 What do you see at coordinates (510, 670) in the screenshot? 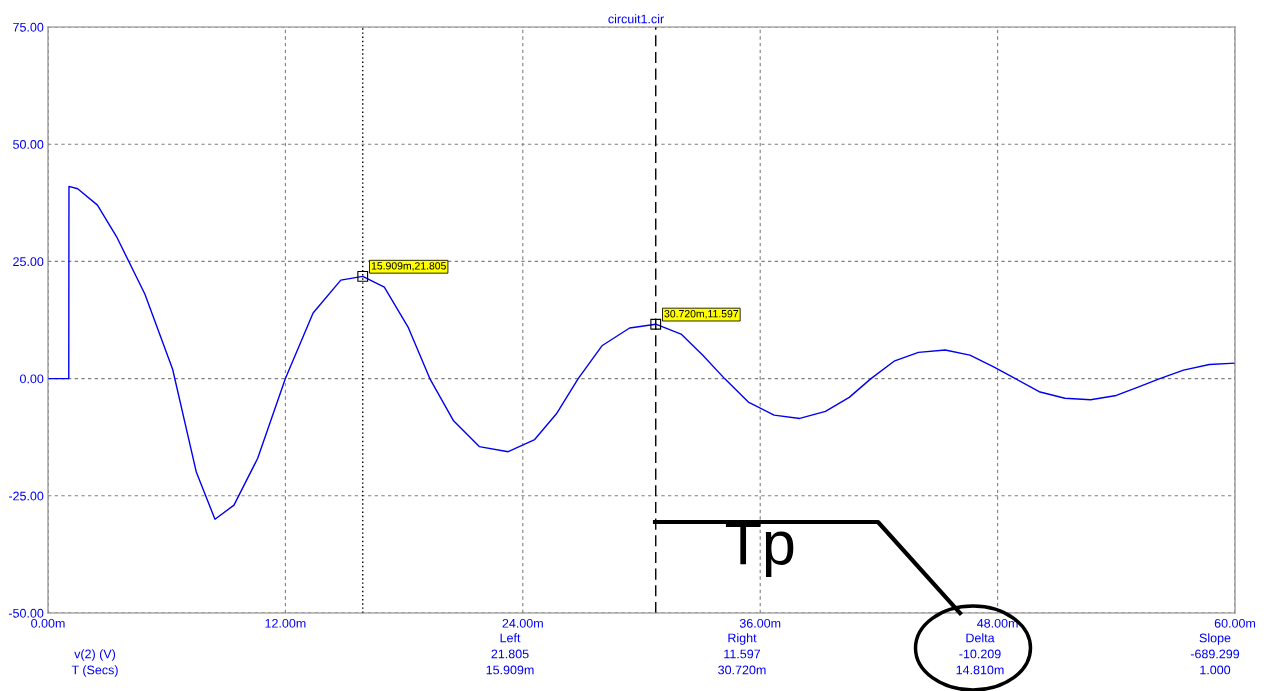
I see `text: 15.909m` at bounding box center [510, 670].